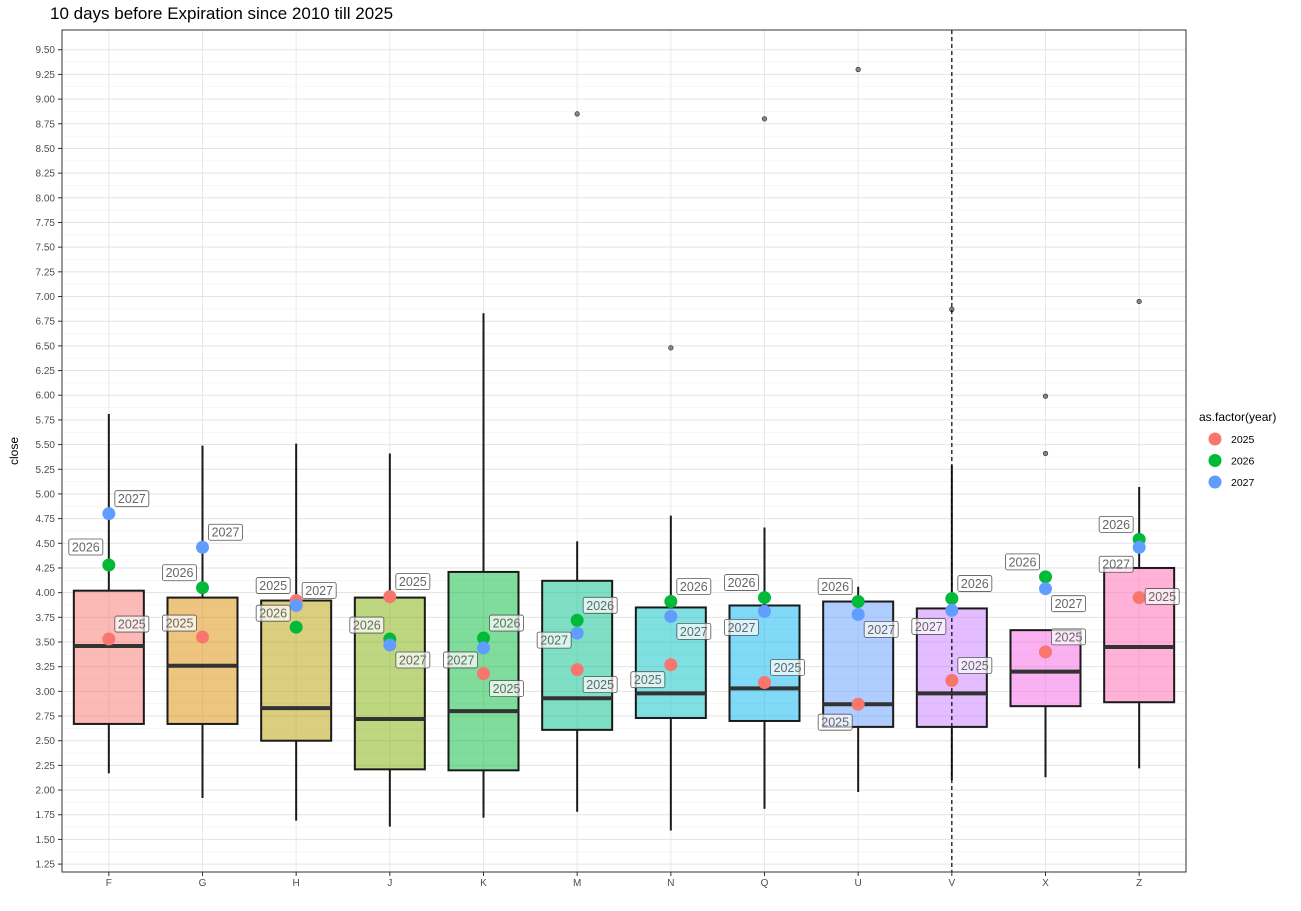 The image size is (1301, 911). I want to click on point-2026-N, so click(671, 602).